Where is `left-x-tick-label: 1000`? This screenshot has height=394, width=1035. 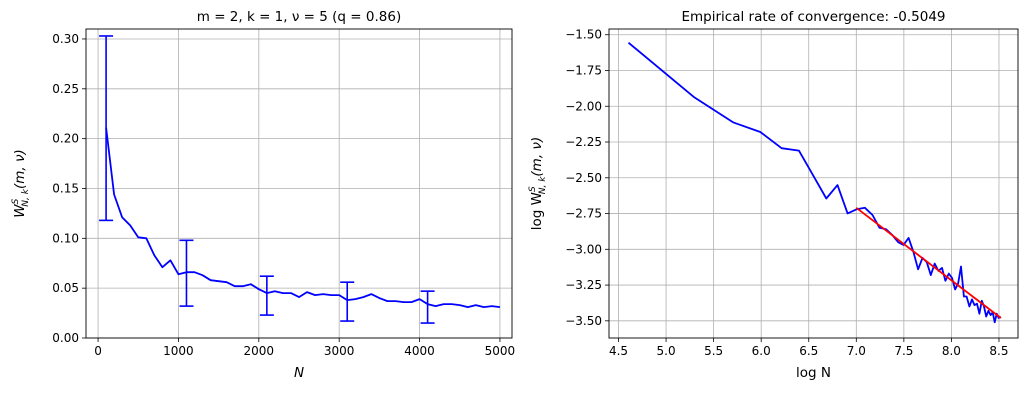 left-x-tick-label: 1000 is located at coordinates (178, 351).